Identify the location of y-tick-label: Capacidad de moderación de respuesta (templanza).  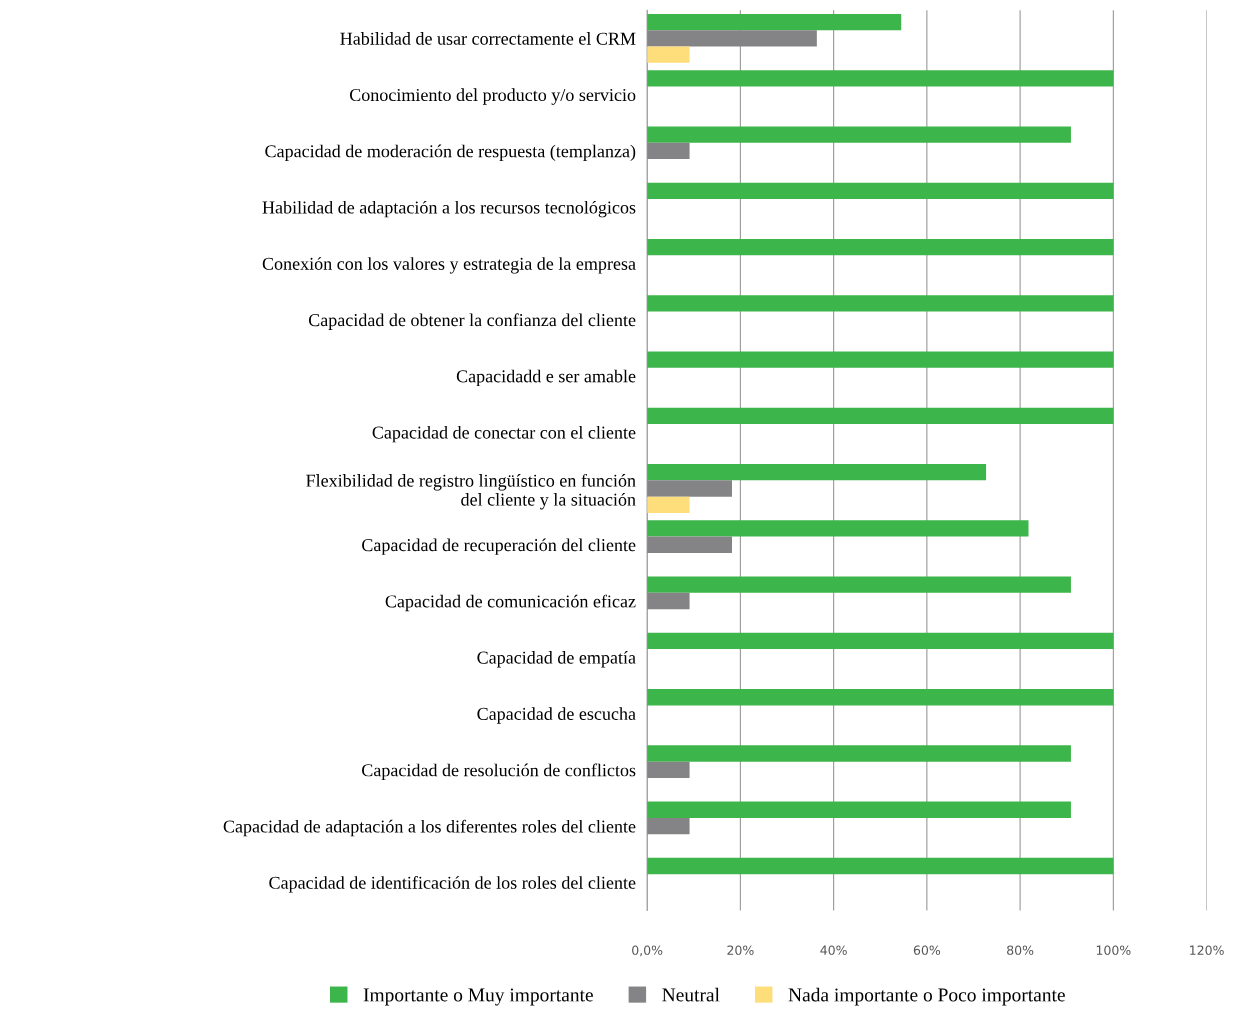
(450, 153).